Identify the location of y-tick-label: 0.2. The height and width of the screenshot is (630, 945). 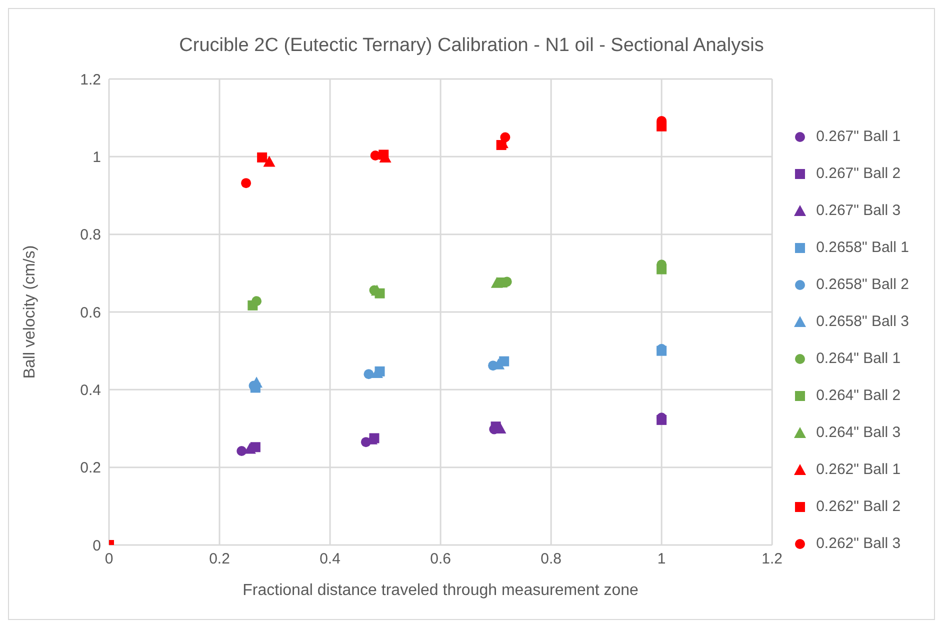
(90, 468).